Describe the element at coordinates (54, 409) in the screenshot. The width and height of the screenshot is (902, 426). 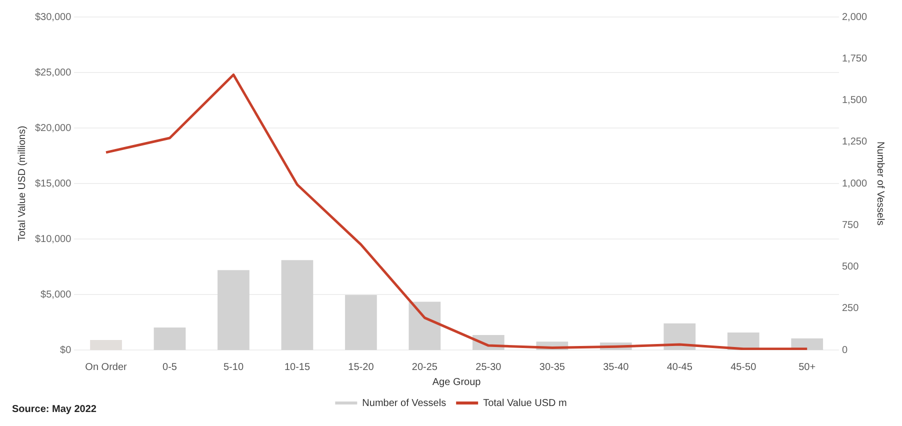
I see `source-note: Source: May 2022` at that location.